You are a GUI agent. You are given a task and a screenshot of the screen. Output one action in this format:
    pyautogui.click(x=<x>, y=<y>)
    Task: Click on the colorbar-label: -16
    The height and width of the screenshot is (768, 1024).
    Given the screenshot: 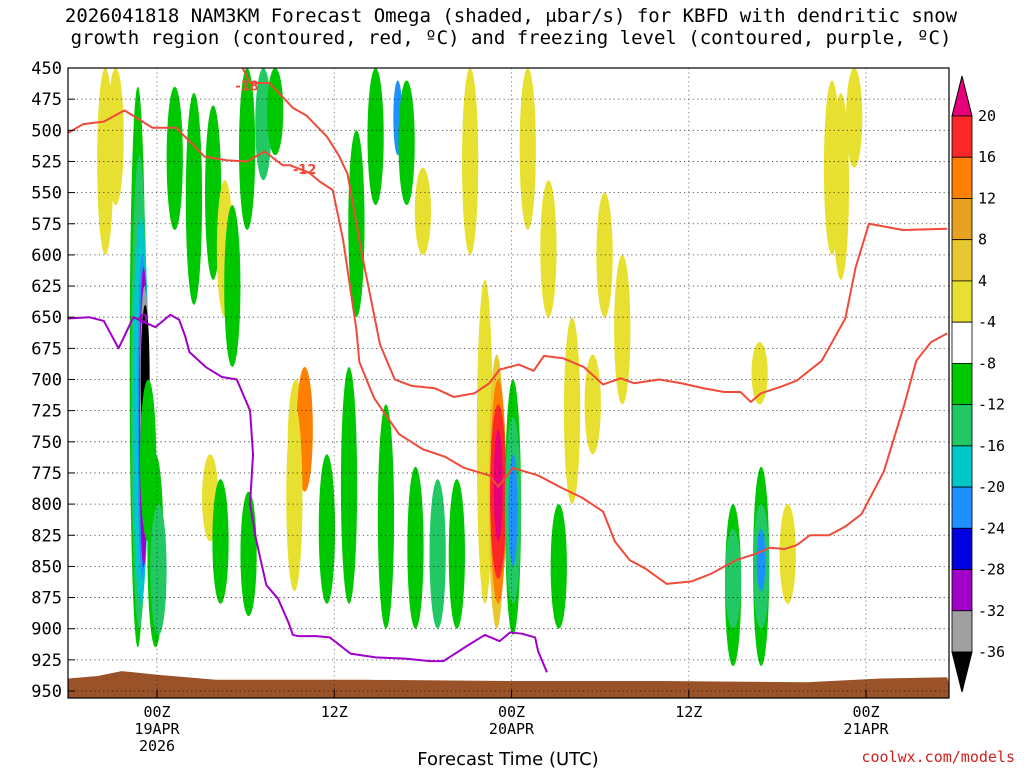 What is the action you would take?
    pyautogui.click(x=991, y=446)
    